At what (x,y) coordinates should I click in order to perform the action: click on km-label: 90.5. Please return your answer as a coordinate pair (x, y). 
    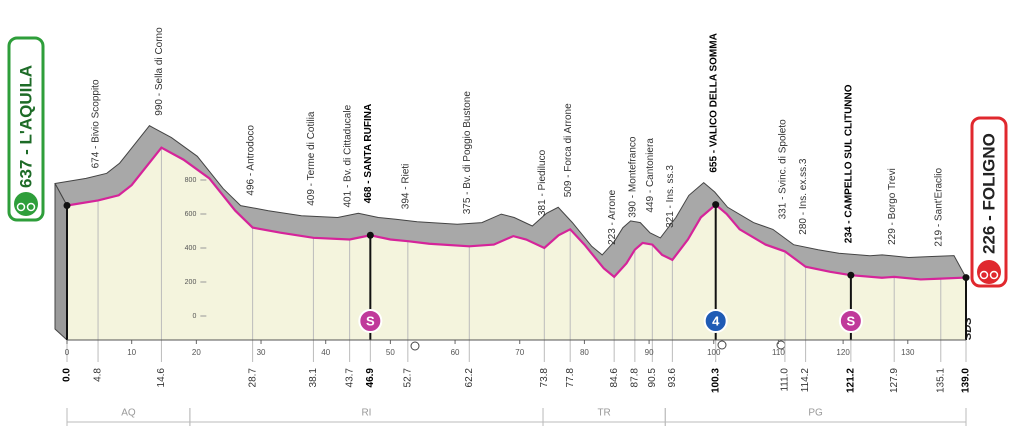
    Looking at the image, I should click on (652, 378).